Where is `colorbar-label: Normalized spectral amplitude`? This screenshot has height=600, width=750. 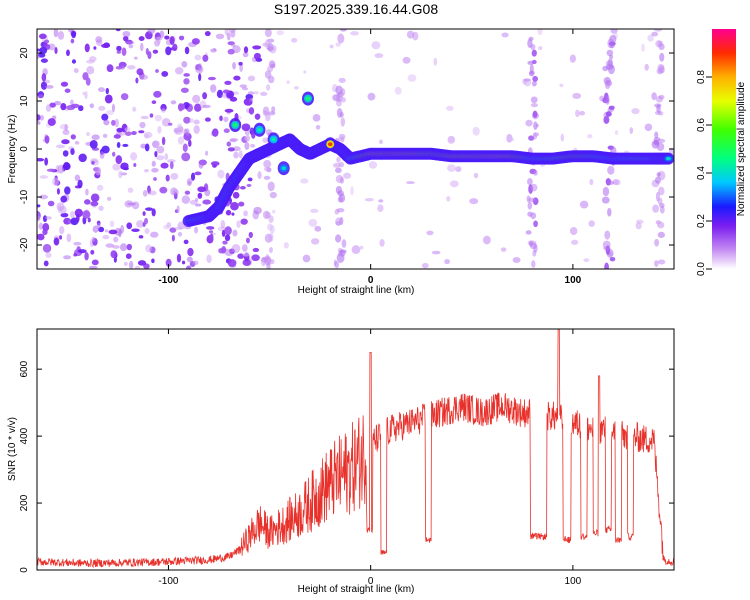 colorbar-label: Normalized spectral amplitude is located at coordinates (741, 148).